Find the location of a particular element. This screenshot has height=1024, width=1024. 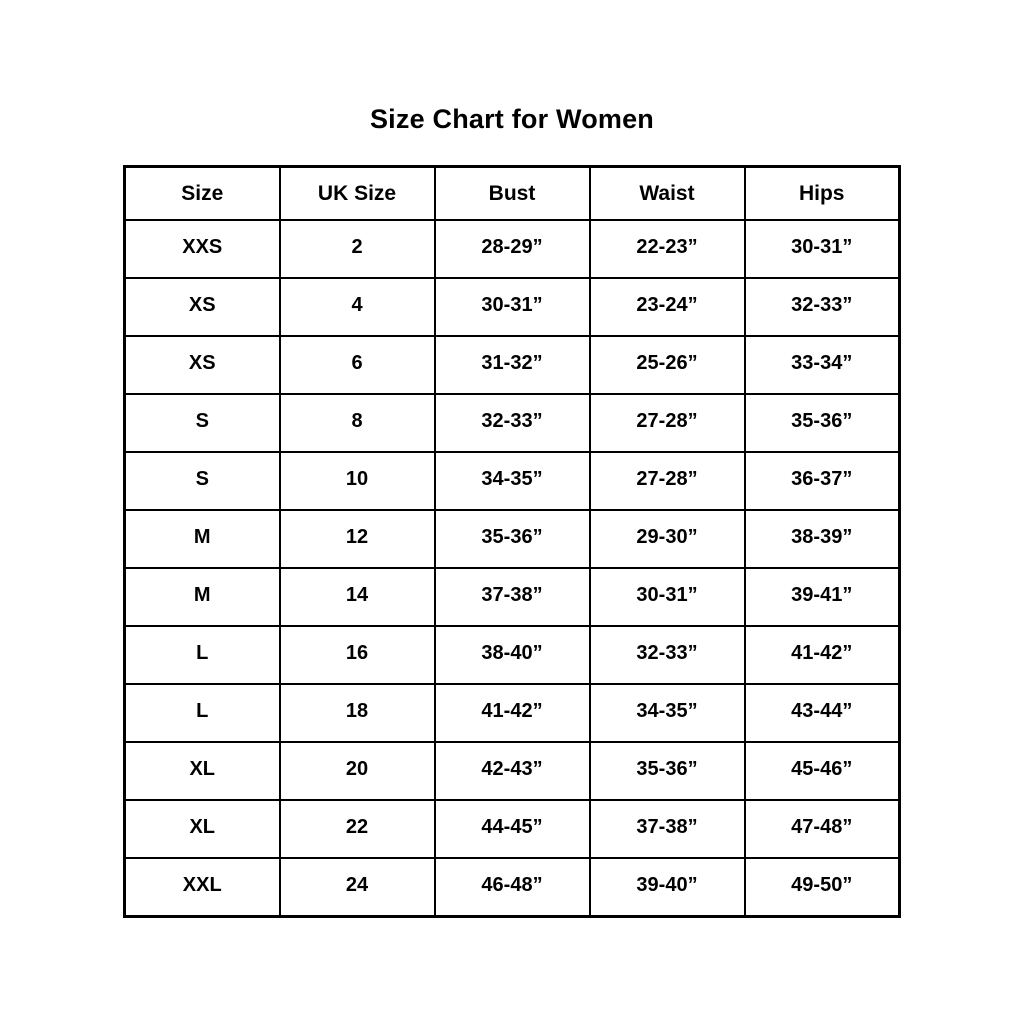

uk-size-cell: 20 is located at coordinates (357, 771).